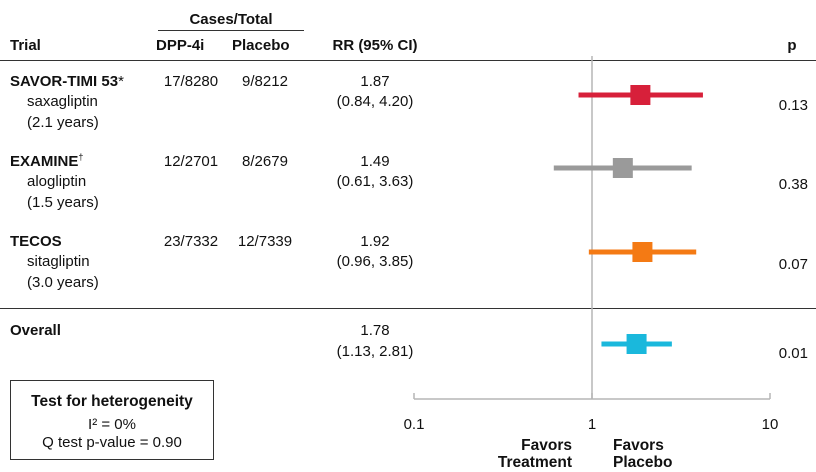  What do you see at coordinates (375, 330) in the screenshot?
I see `overall-rr-value: 1.78` at bounding box center [375, 330].